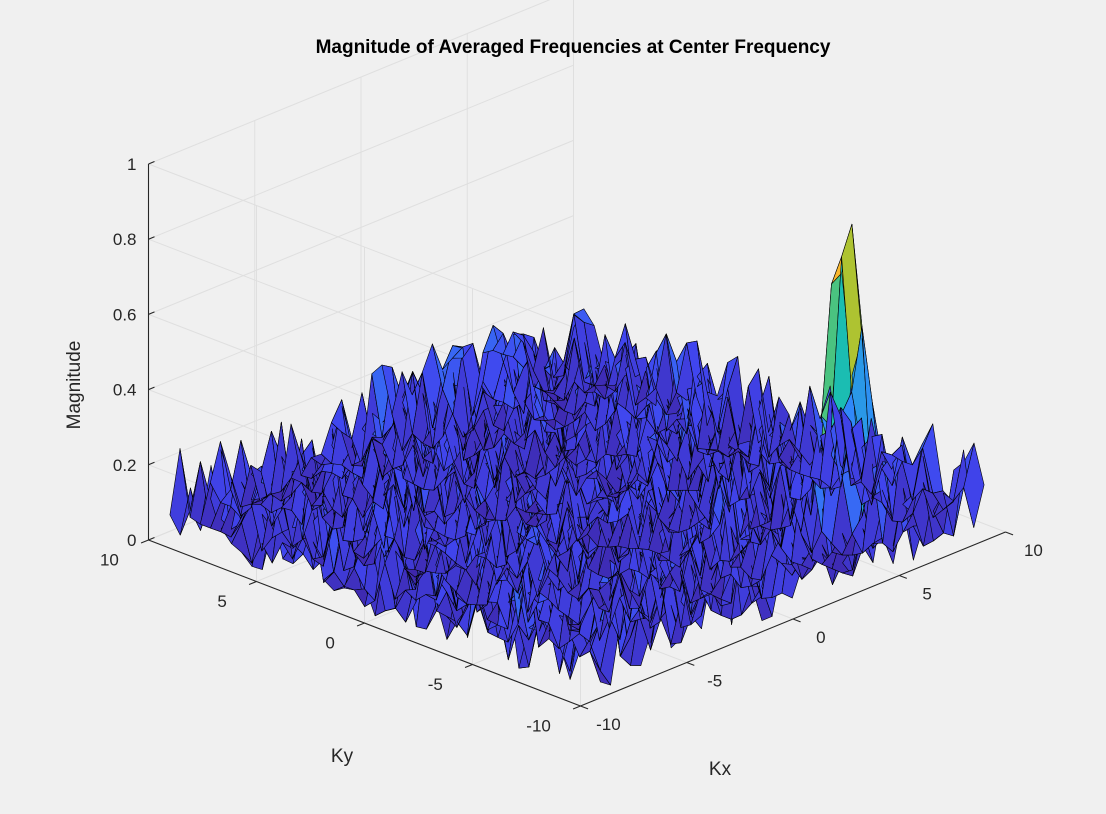 This screenshot has width=1106, height=814. What do you see at coordinates (131, 164) in the screenshot?
I see `z-tick-label: 1` at bounding box center [131, 164].